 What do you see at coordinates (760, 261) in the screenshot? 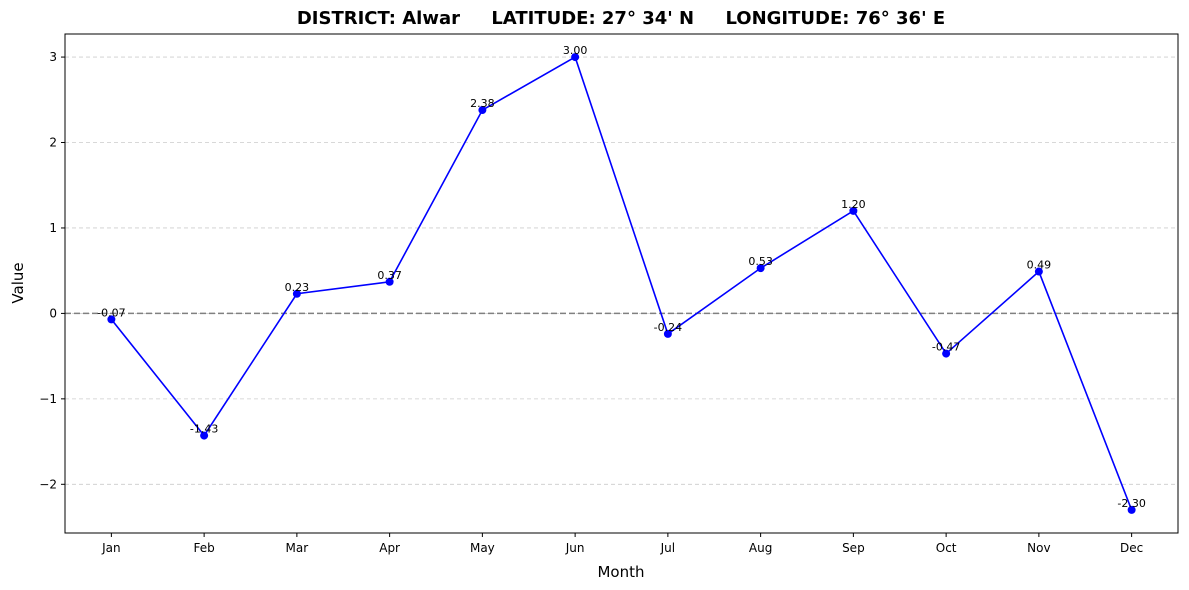
I see `data-label: 0.53` at bounding box center [760, 261].